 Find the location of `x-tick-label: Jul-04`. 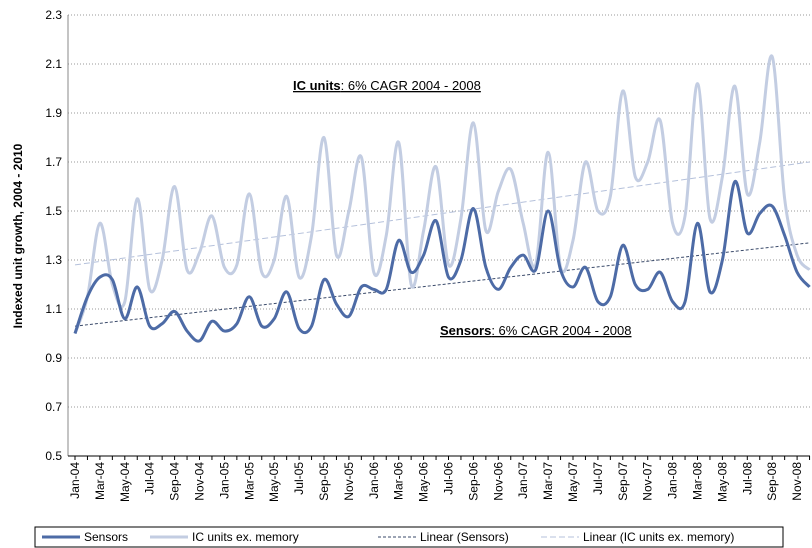

x-tick-label: Jul-04 is located at coordinates (150, 478).